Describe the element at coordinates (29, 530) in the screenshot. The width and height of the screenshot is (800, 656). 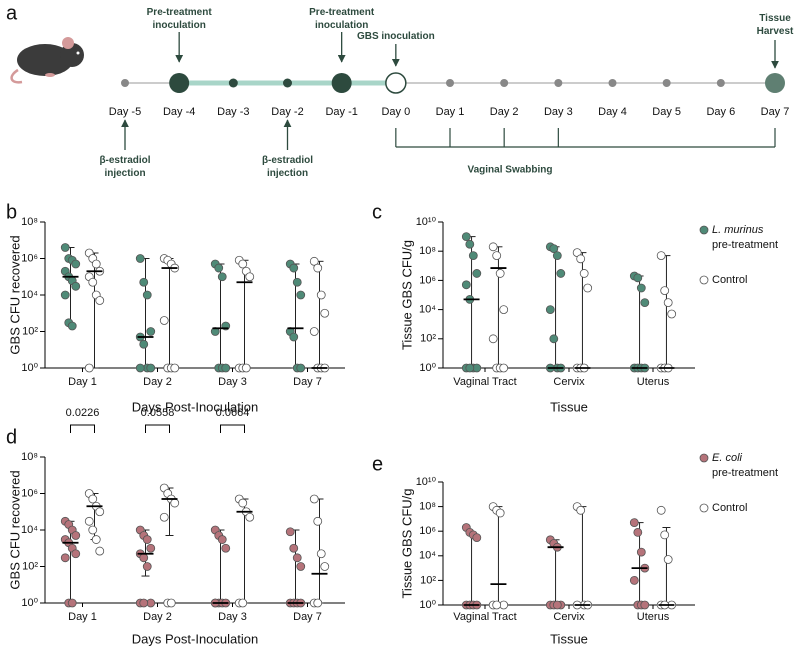
I see `y-tick-label: 10⁴` at that location.